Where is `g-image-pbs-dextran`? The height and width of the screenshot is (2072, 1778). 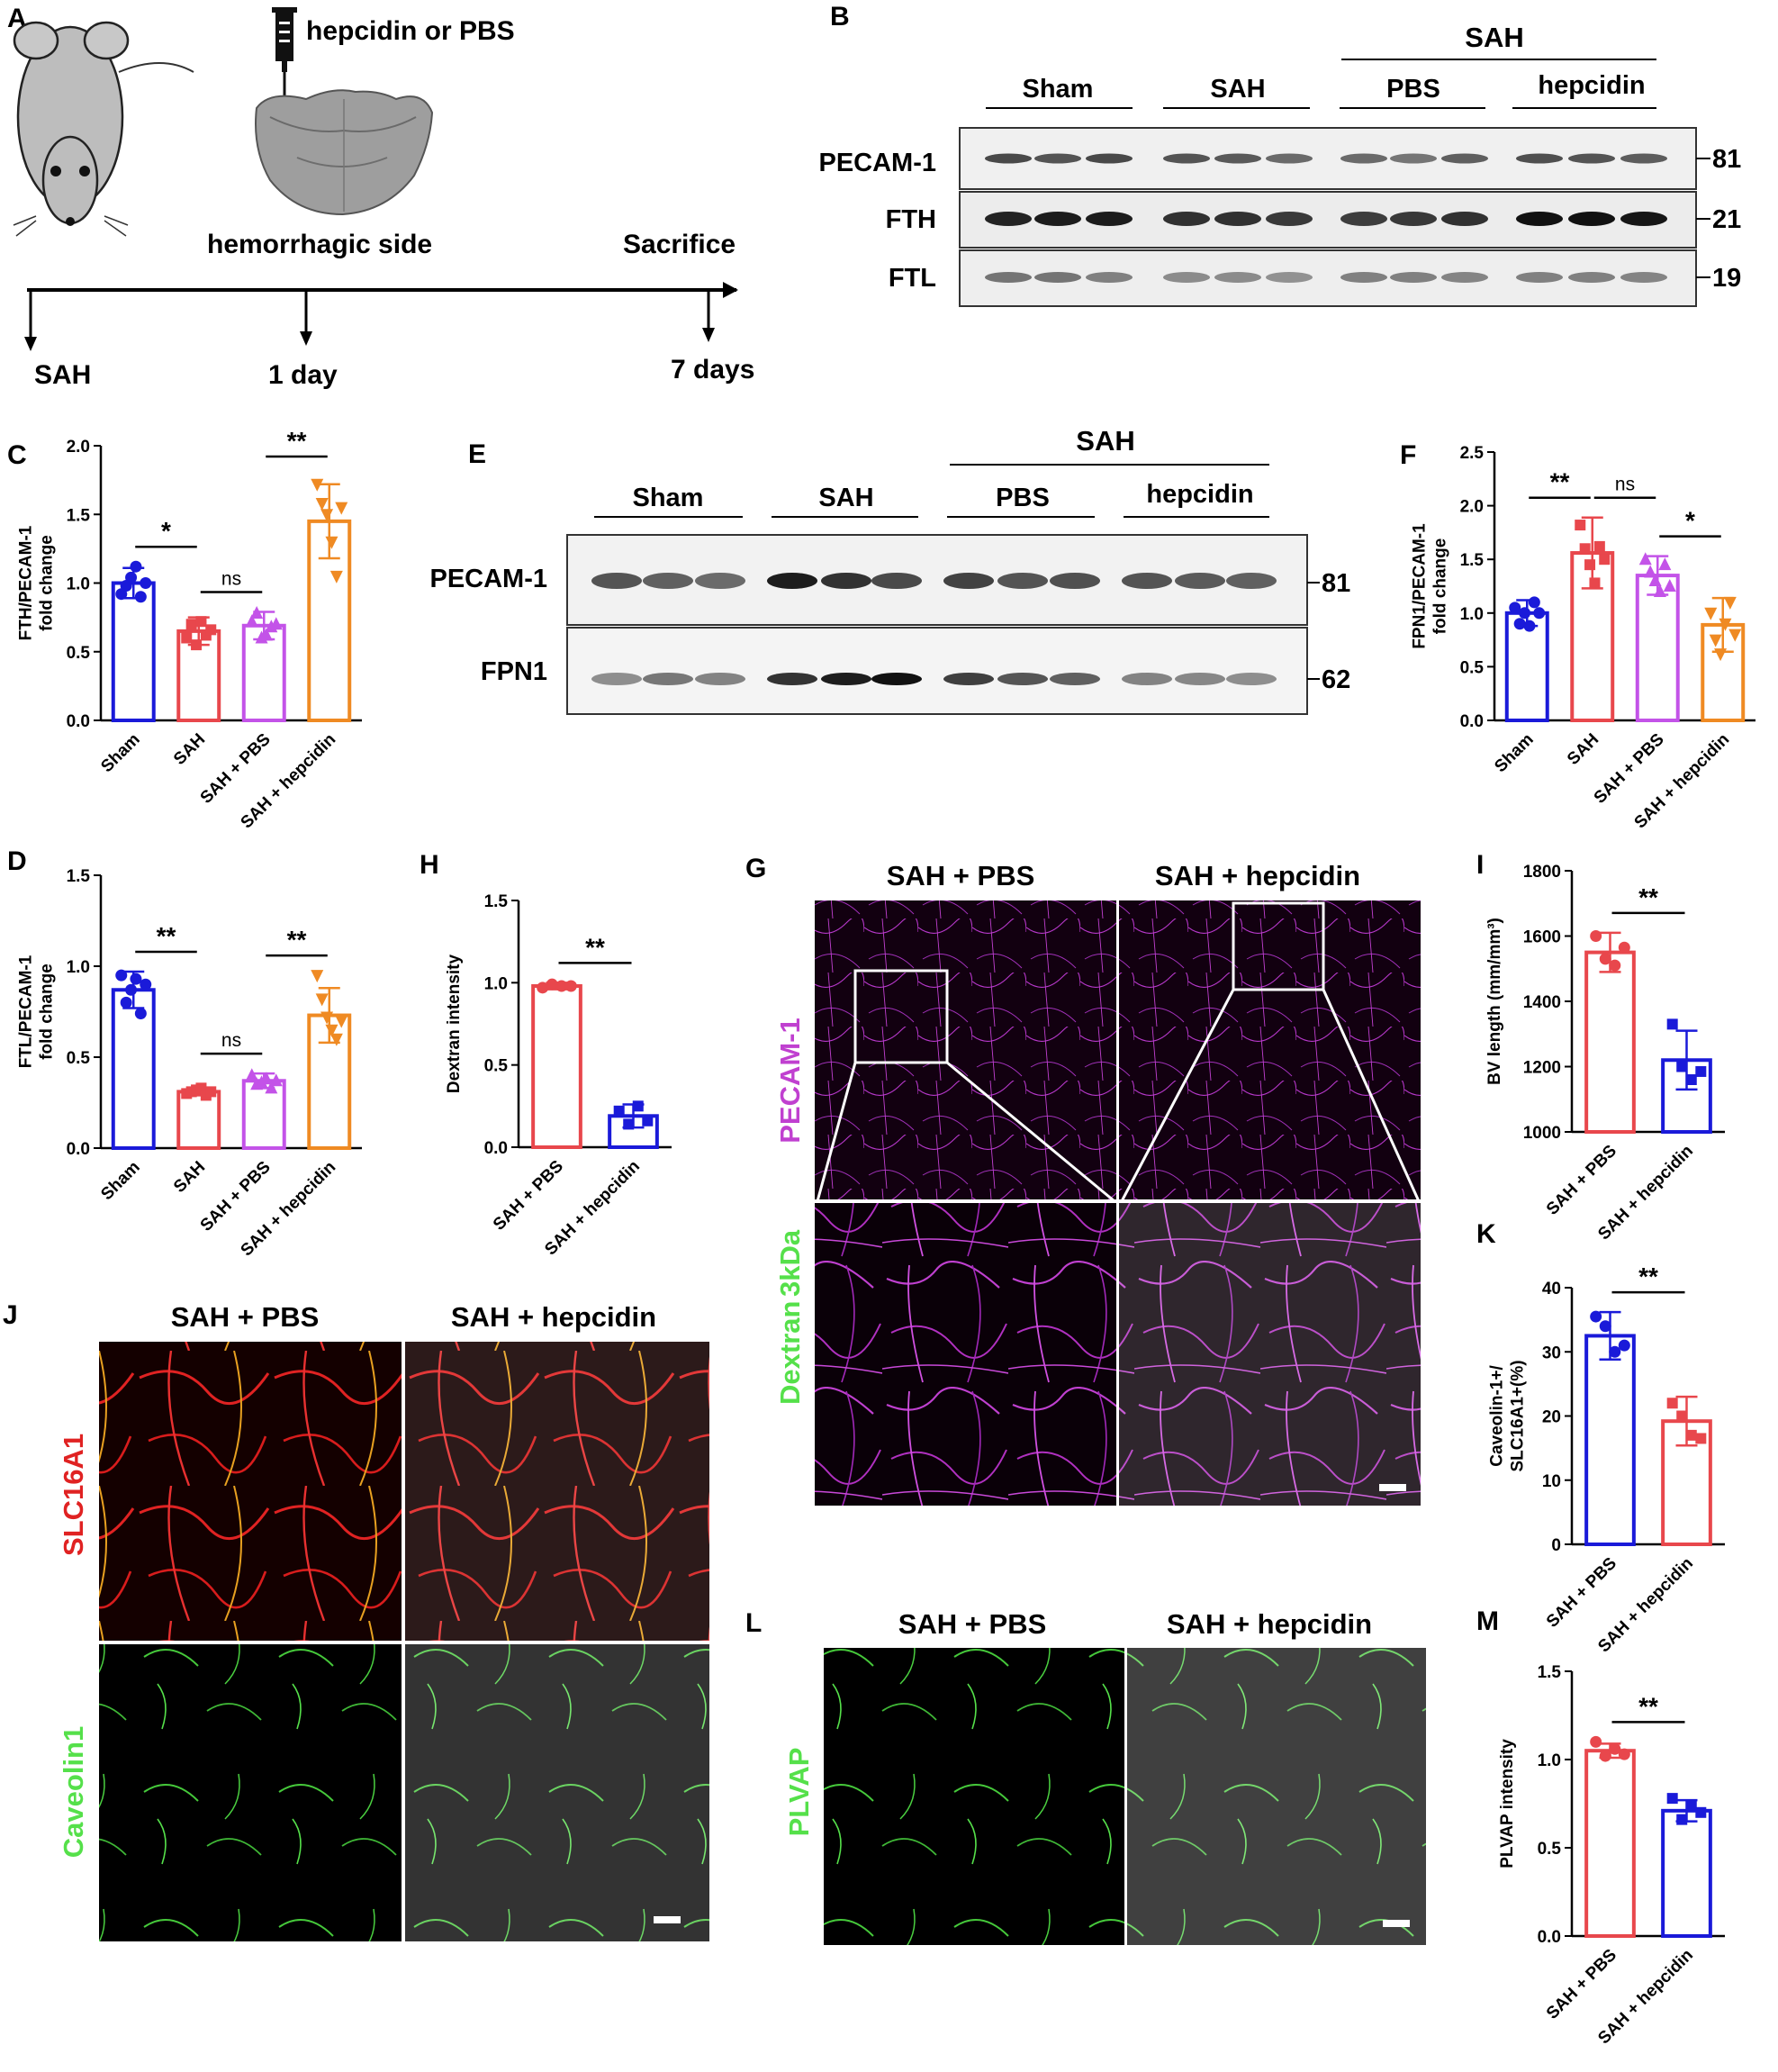
g-image-pbs-dextran is located at coordinates (965, 1354).